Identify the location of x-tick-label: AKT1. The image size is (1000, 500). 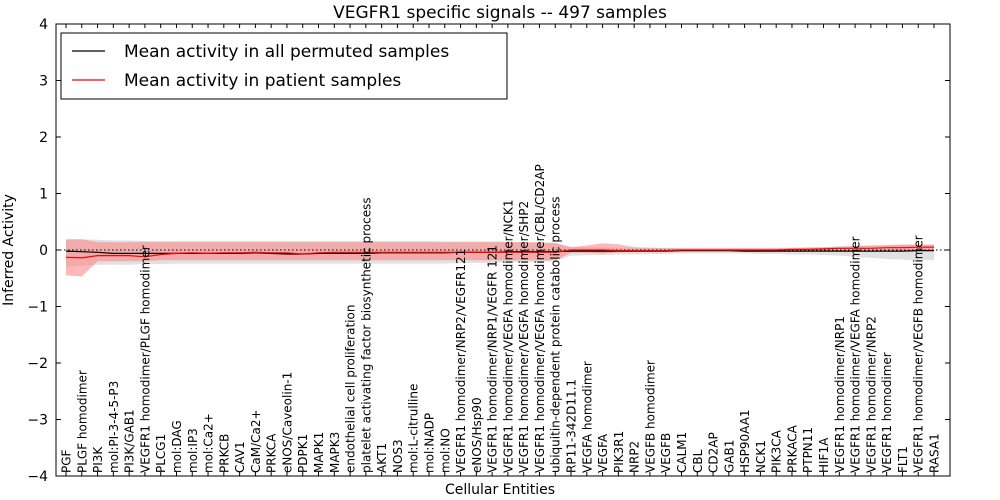
(382, 458).